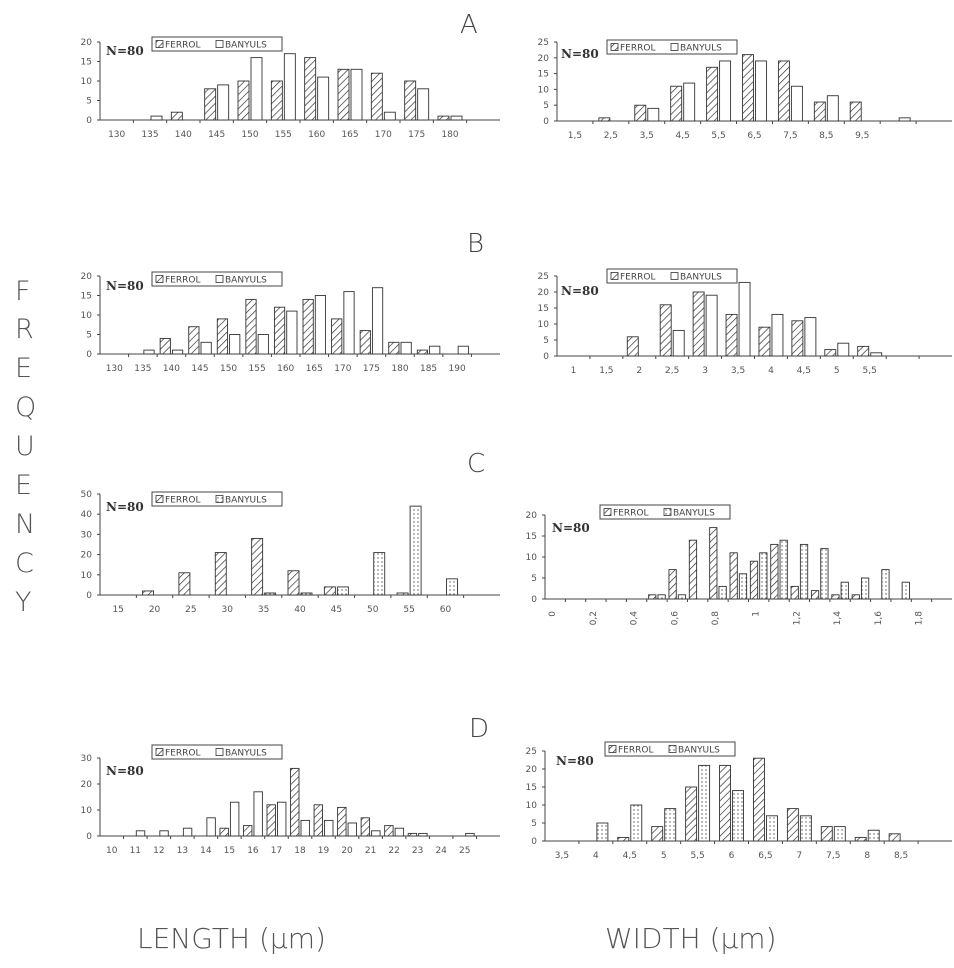 The image size is (954, 968). I want to click on legend-swatch-ferrol, so click(614, 47).